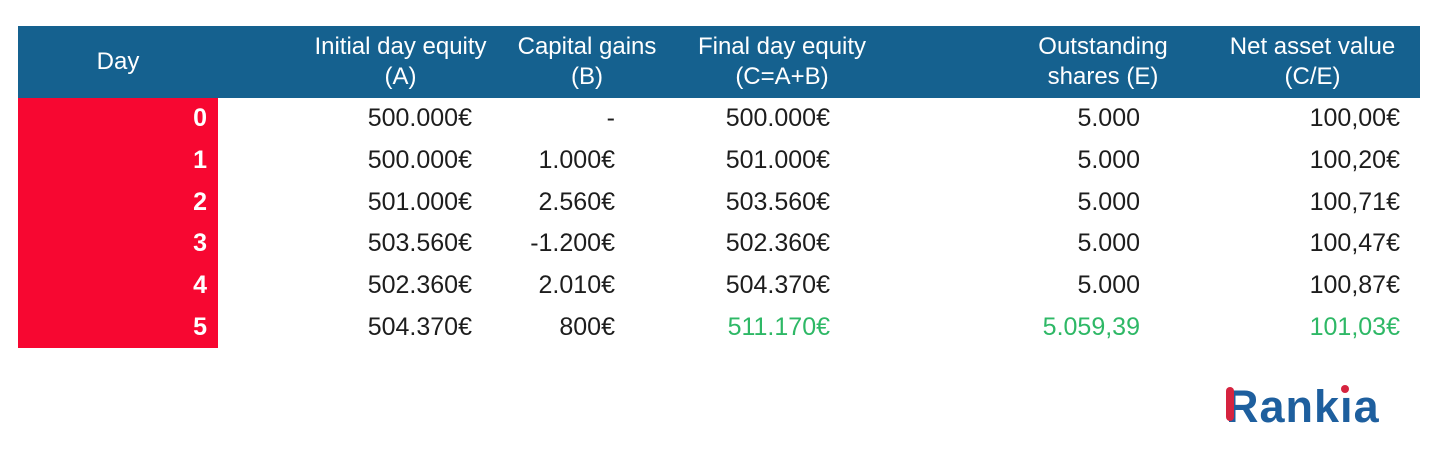 The height and width of the screenshot is (451, 1440). I want to click on day-cell: 0, so click(118, 119).